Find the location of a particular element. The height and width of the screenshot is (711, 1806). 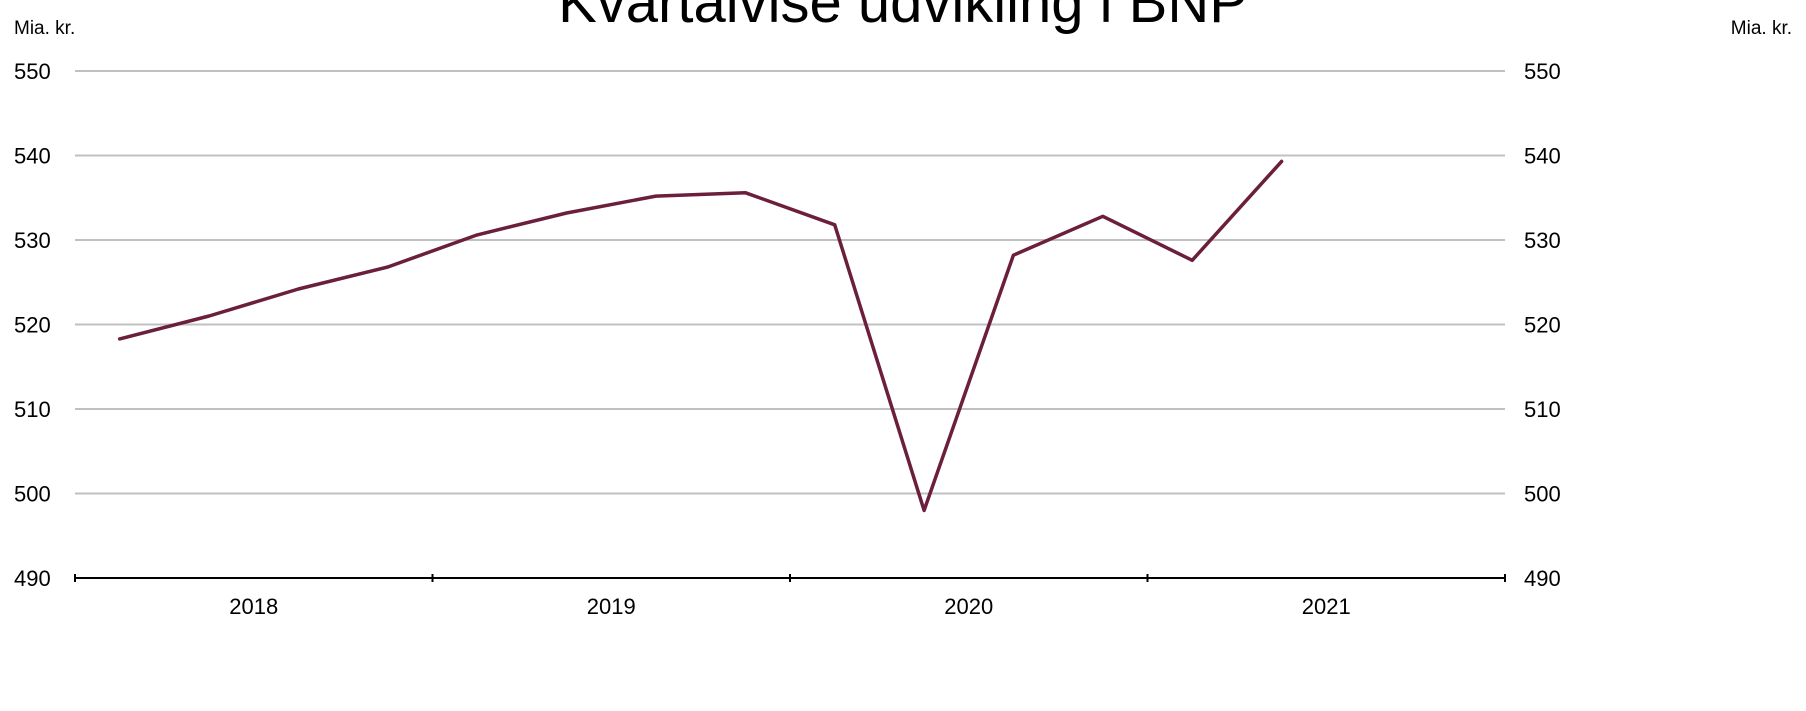

y-axis-unit-right: Mia. kr. is located at coordinates (1761, 28).